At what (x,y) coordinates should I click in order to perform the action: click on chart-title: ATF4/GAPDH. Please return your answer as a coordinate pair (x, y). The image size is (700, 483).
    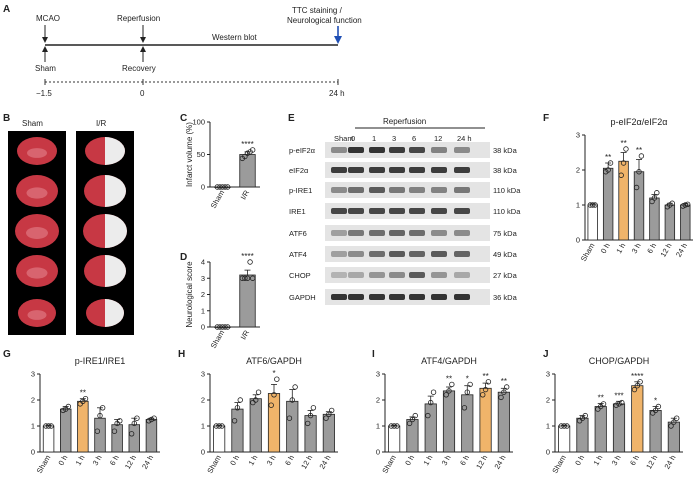
    Looking at the image, I should click on (449, 361).